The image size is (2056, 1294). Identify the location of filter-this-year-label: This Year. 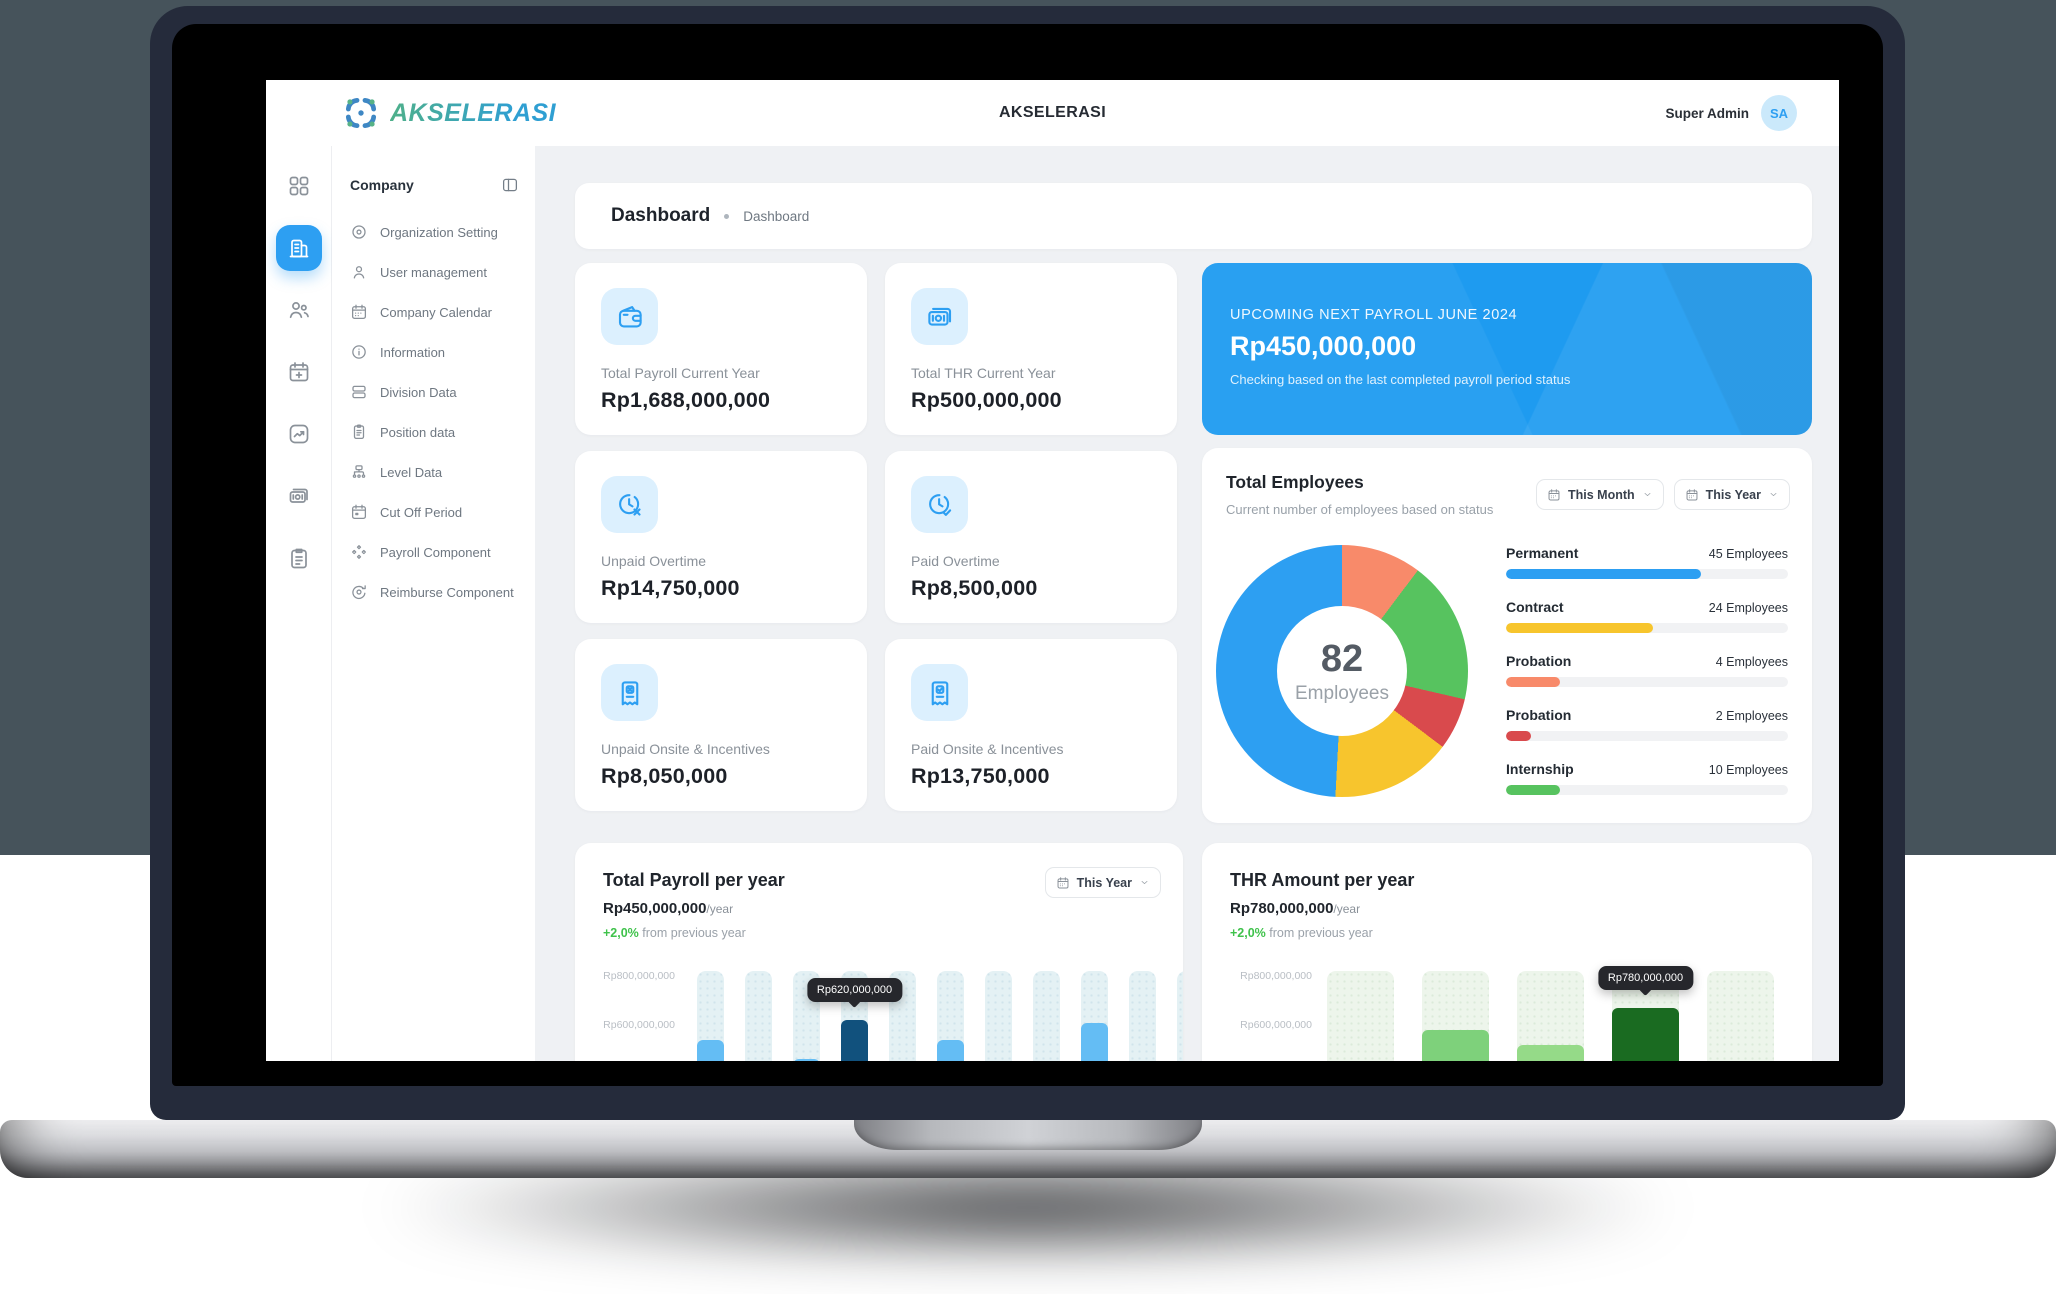
(1733, 494).